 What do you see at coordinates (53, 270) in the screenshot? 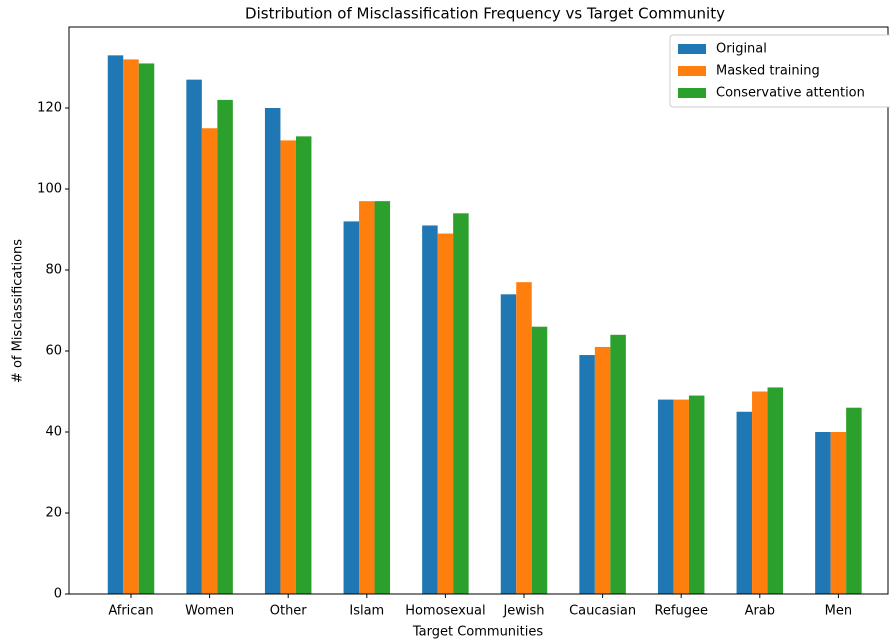
I see `y-tick-label: 80` at bounding box center [53, 270].